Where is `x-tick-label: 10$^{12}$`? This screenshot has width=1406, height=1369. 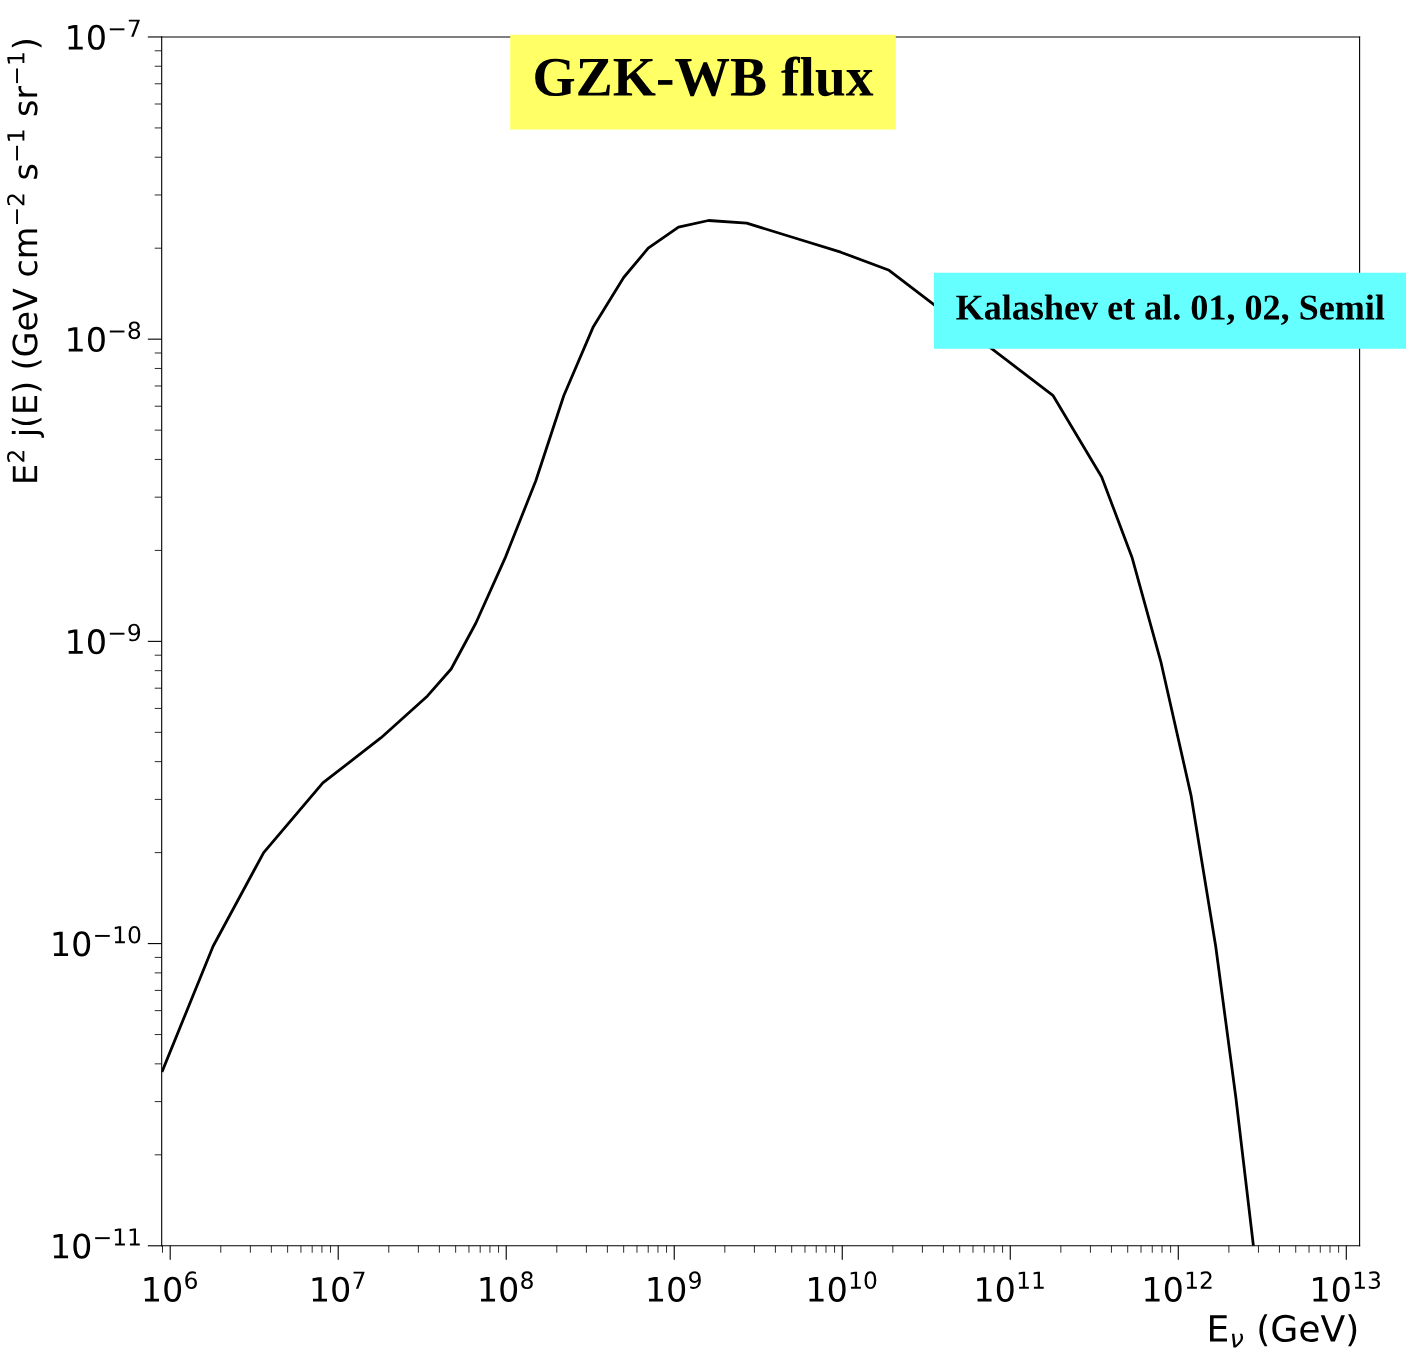
x-tick-label: 10$^{12}$ is located at coordinates (1178, 1286).